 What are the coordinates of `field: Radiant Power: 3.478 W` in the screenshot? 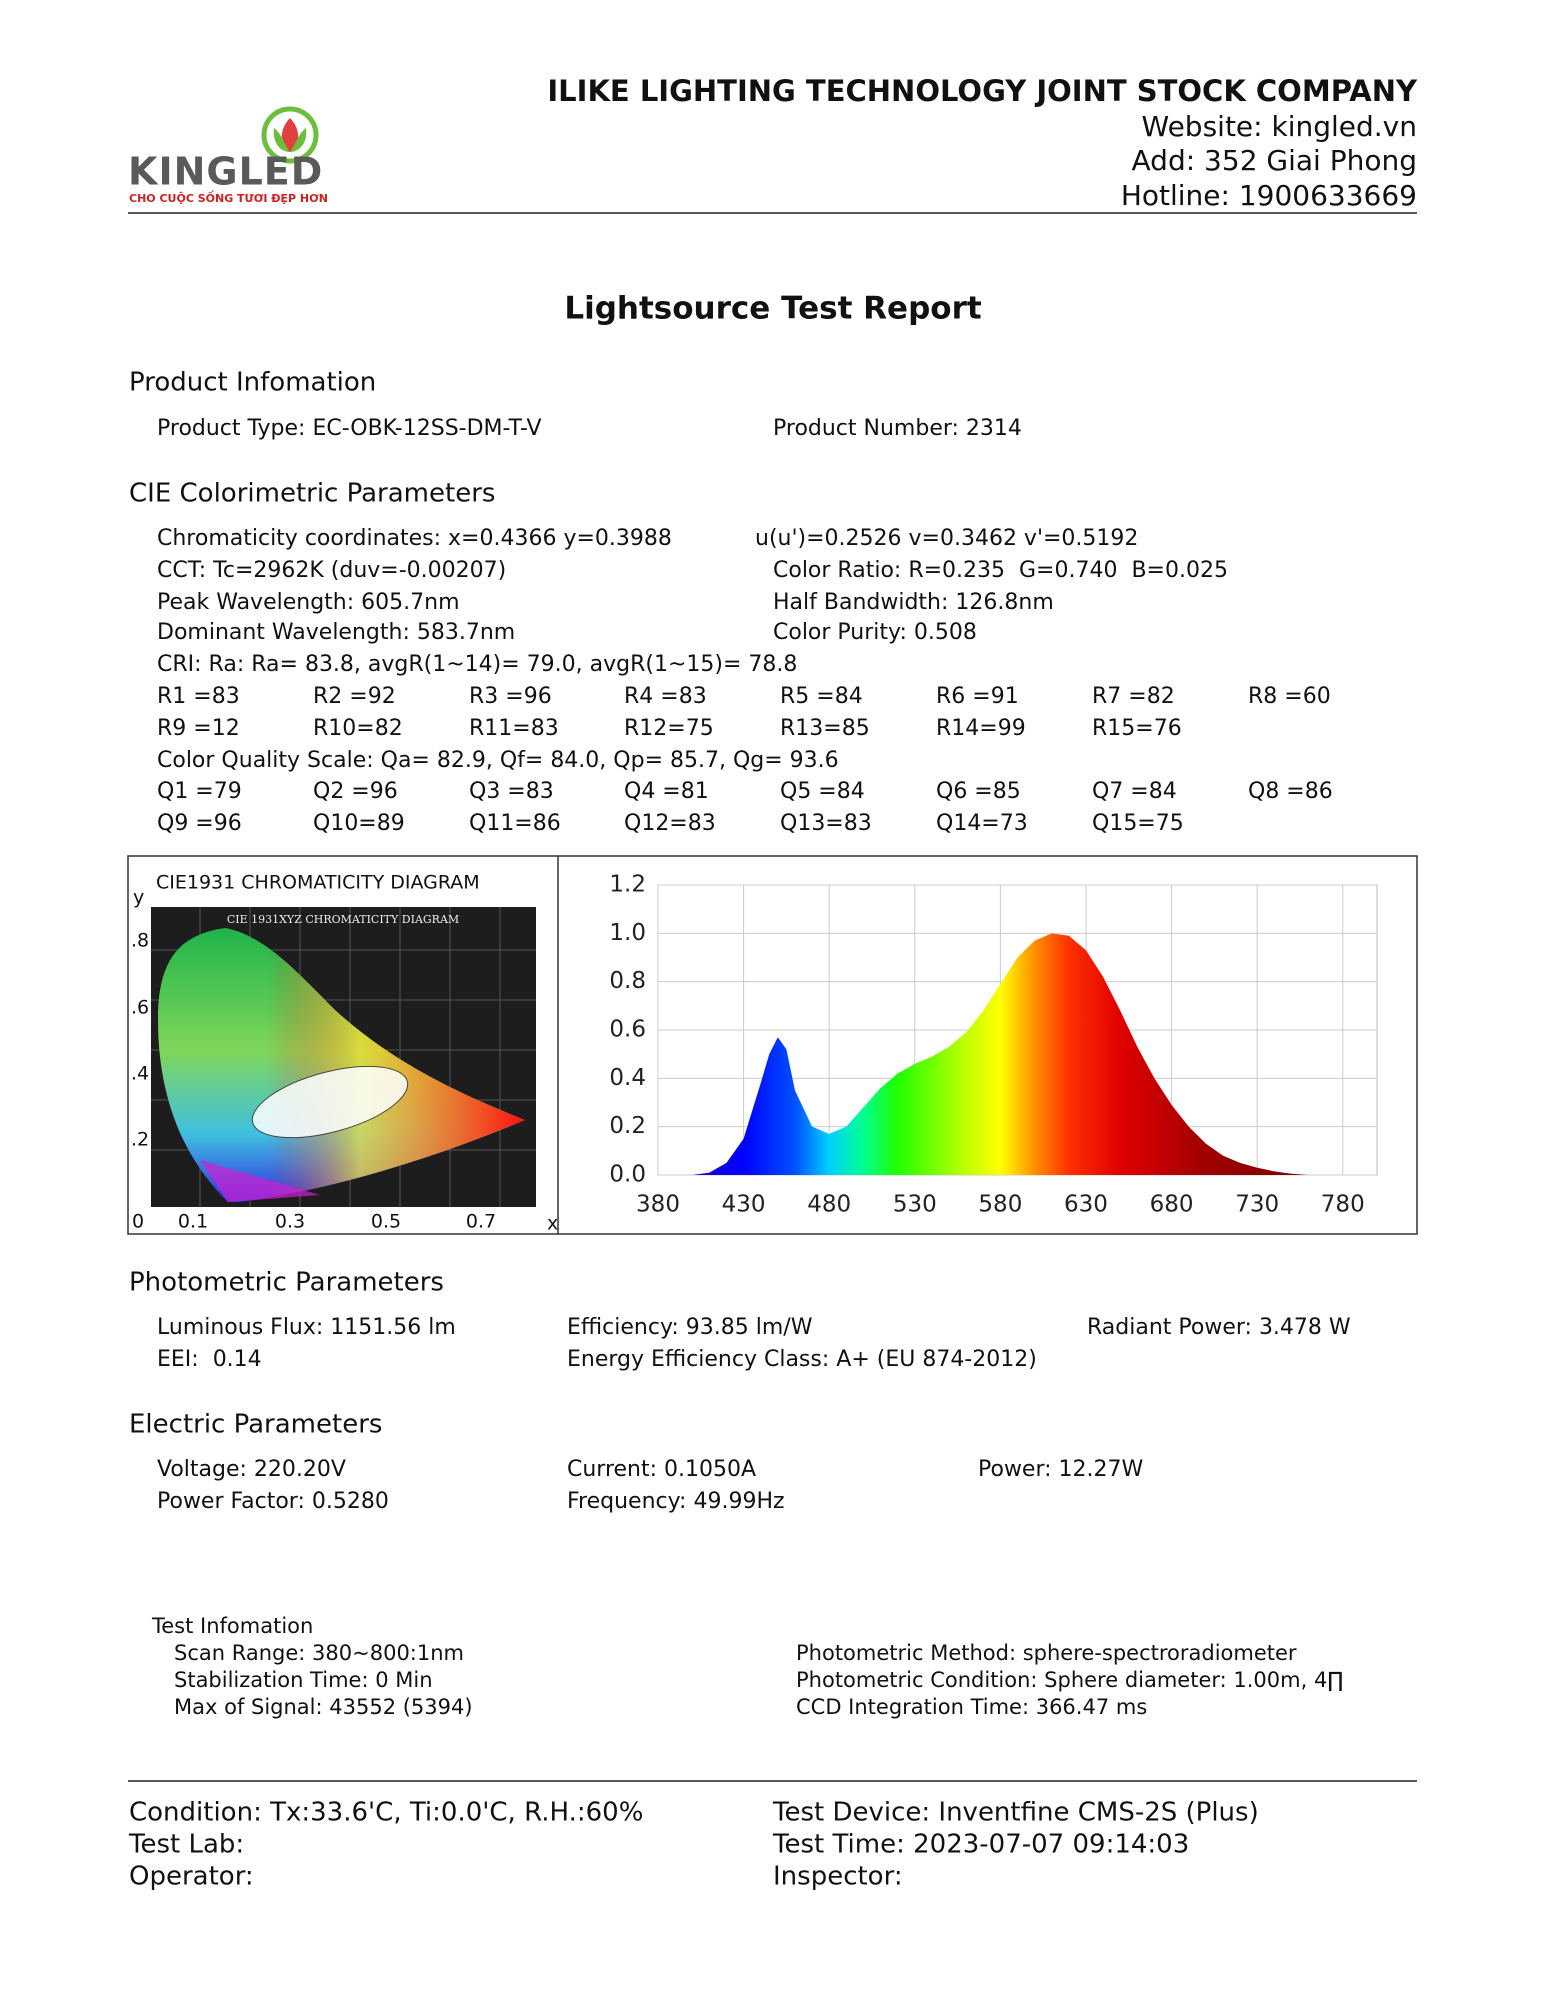 It's located at (1219, 1327).